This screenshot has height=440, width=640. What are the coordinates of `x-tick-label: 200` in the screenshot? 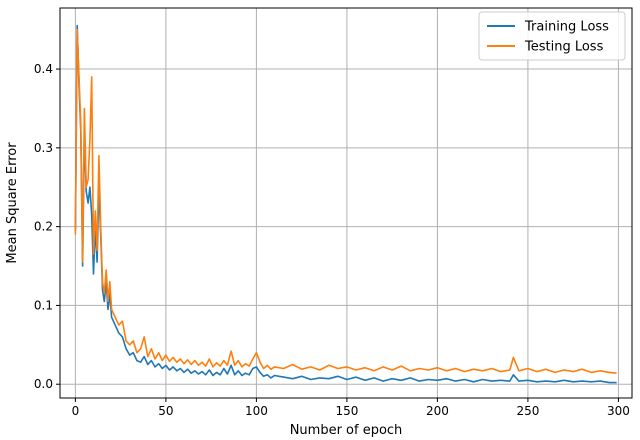 It's located at (437, 411).